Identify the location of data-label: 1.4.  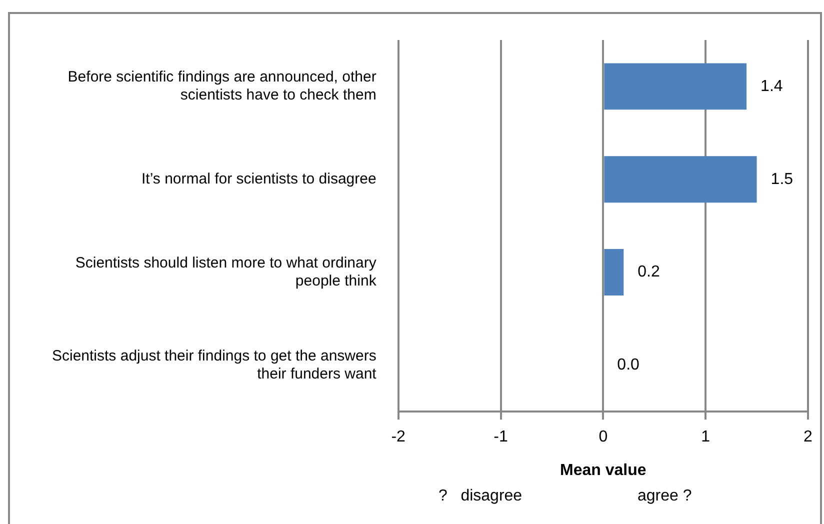
(771, 86).